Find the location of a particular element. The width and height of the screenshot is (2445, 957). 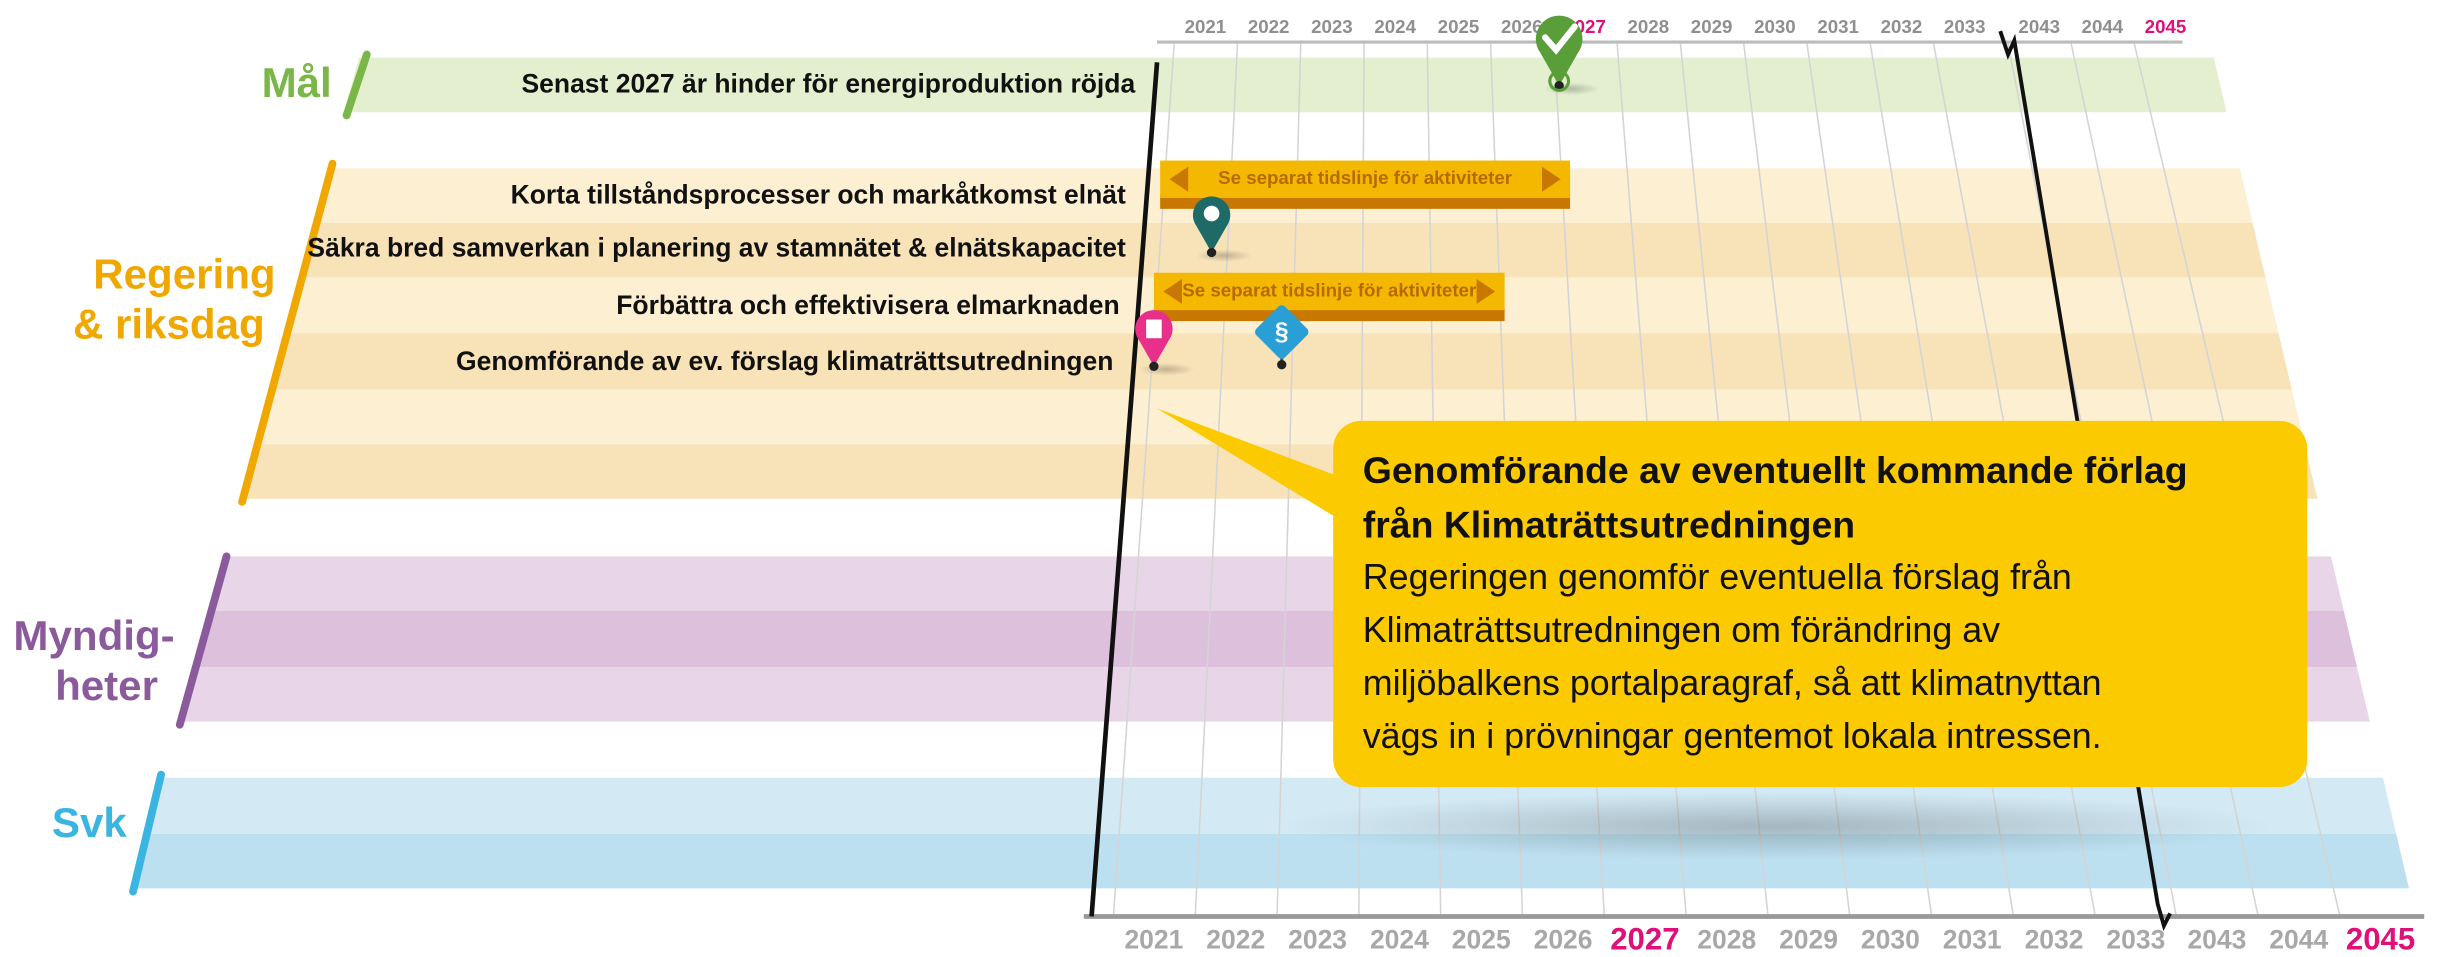

goal-ring is located at coordinates (1559, 81).